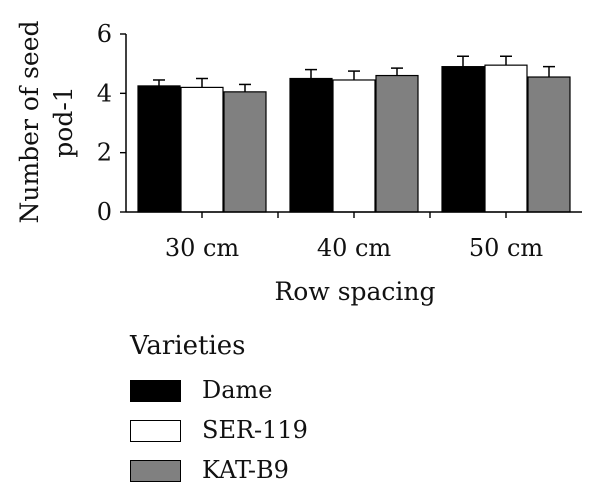 This screenshot has height=500, width=600. I want to click on legend-item-dame: Dame, so click(270, 391).